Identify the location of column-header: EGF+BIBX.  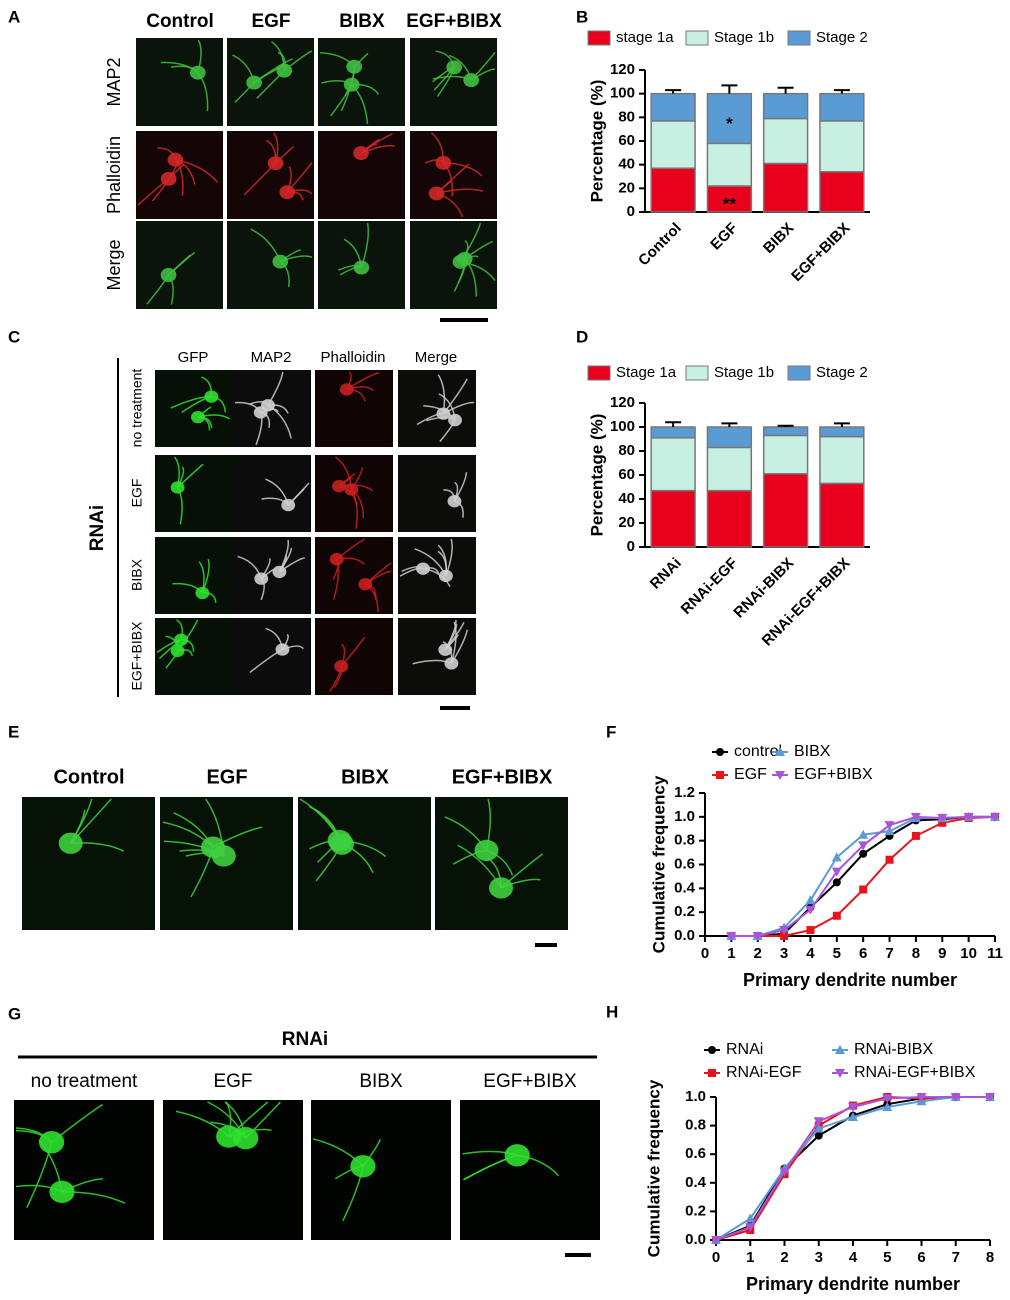
(454, 21).